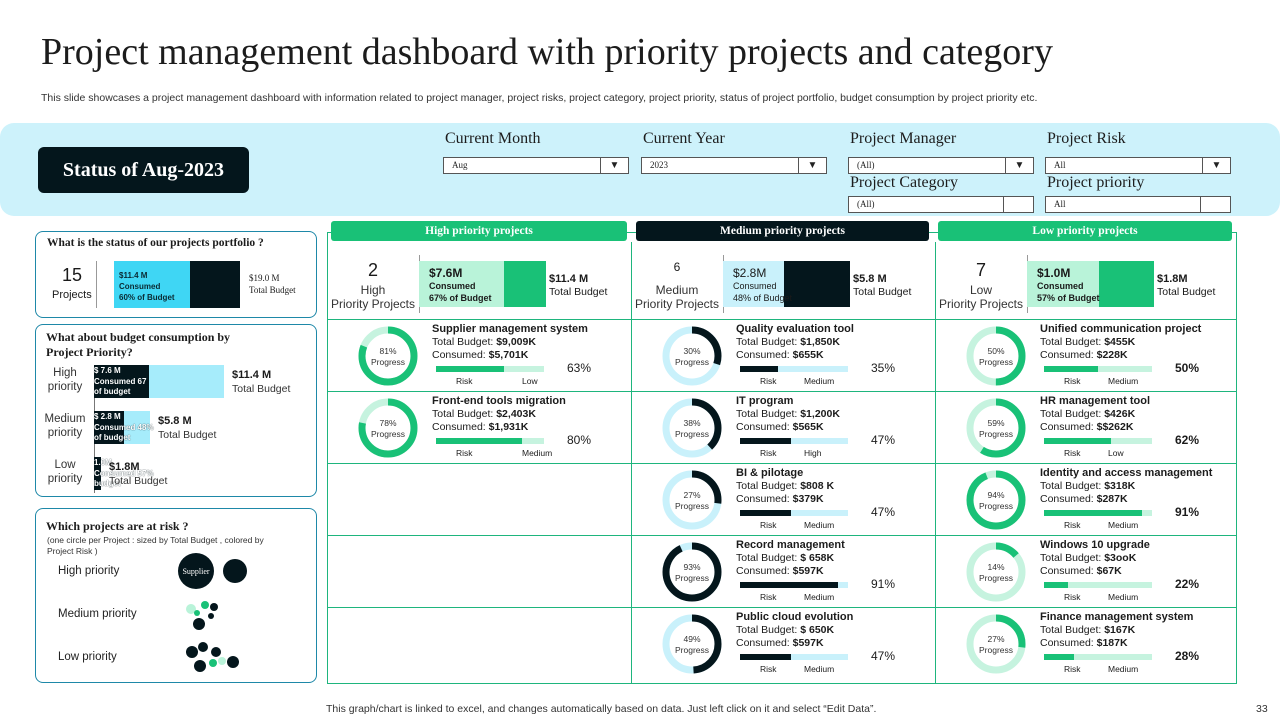  Describe the element at coordinates (813, 453) in the screenshot. I see `risk-level: High` at that location.